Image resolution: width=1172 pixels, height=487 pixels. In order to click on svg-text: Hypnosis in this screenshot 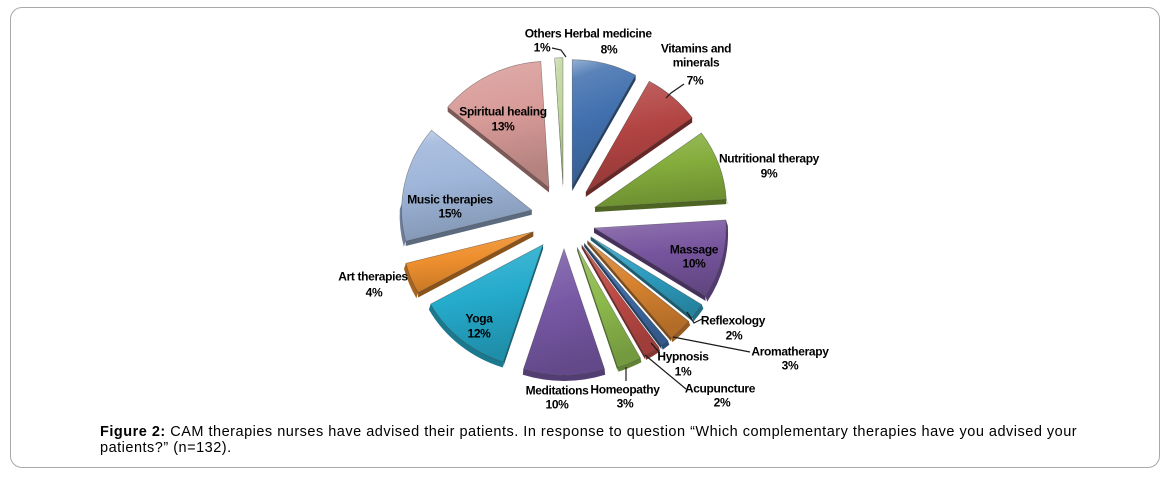, I will do `click(683, 356)`.